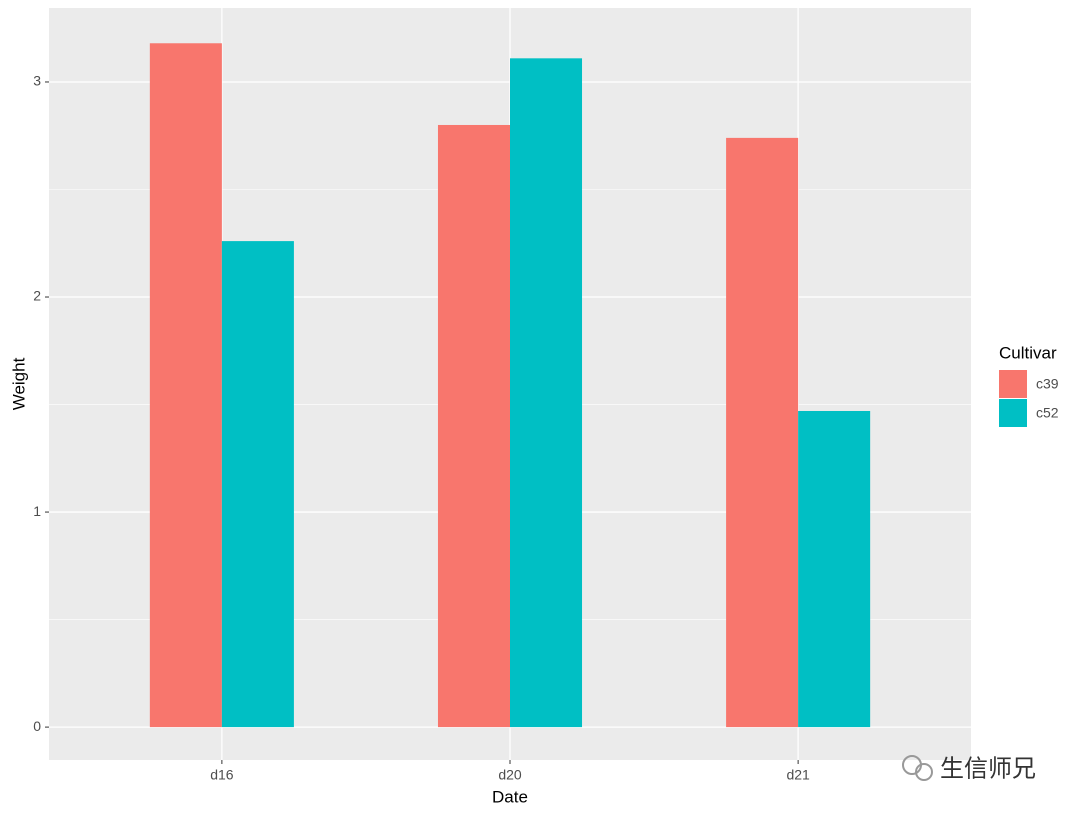  Describe the element at coordinates (37, 511) in the screenshot. I see `y-tick-label: 1` at that location.